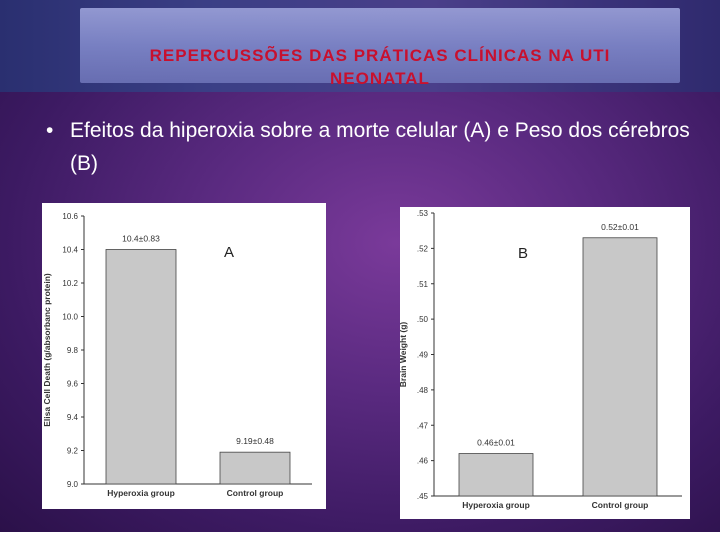  What do you see at coordinates (620, 227) in the screenshot?
I see `data-label: 0.52±0.01` at bounding box center [620, 227].